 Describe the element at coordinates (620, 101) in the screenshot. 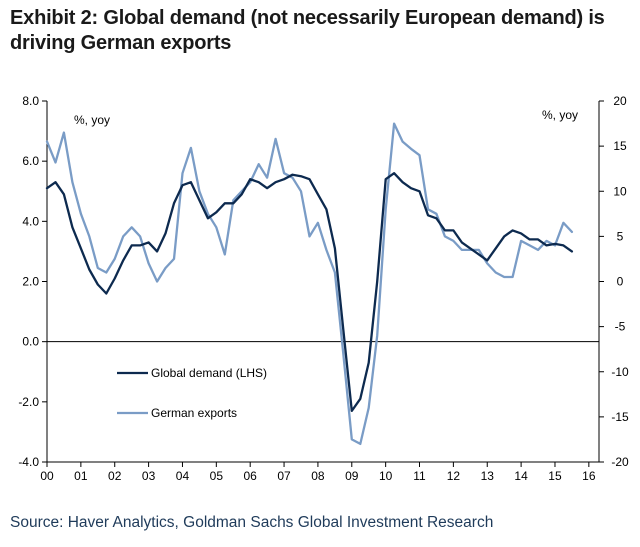

I see `right-tick-label: 20` at that location.